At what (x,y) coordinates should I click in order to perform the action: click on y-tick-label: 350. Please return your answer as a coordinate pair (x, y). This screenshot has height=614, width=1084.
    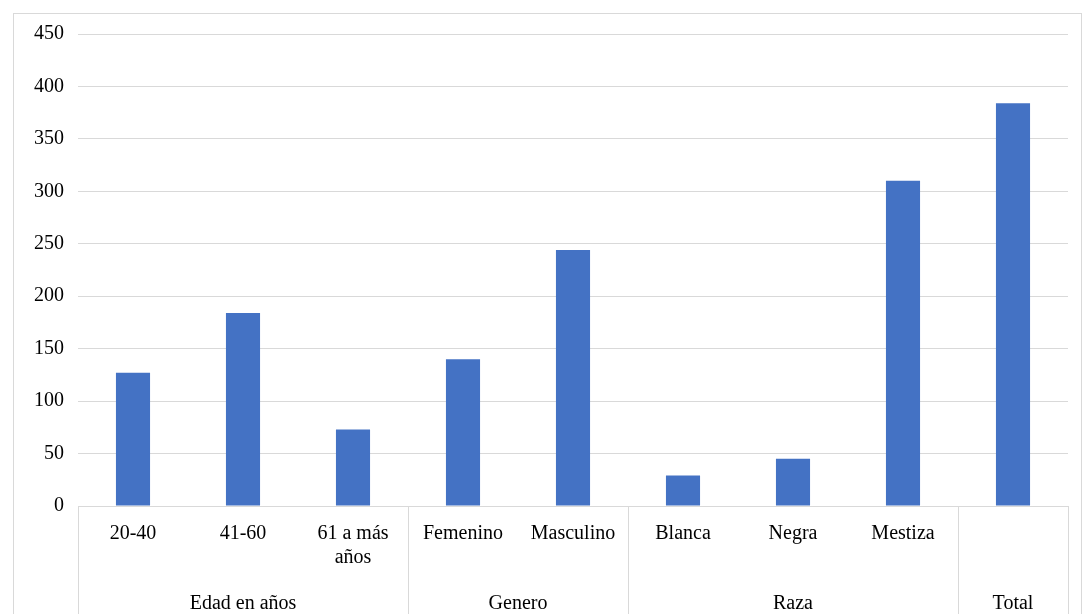
    Looking at the image, I should click on (49, 137).